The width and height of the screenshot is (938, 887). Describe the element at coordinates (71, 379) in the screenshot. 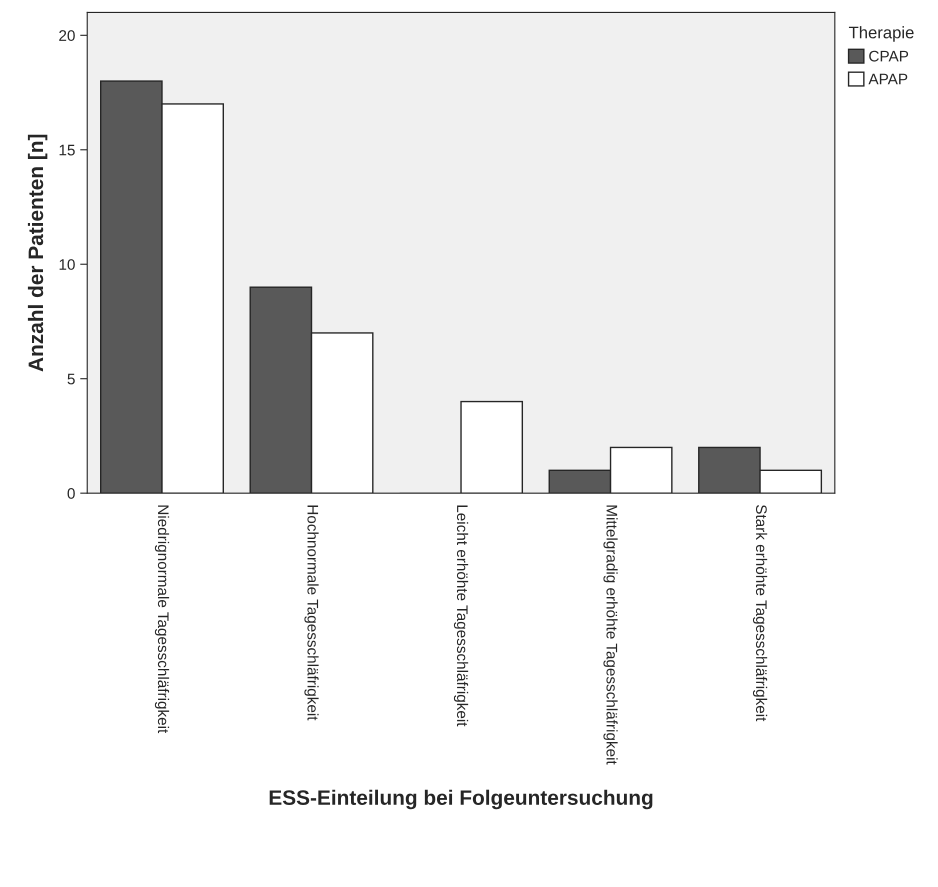

I see `y-tick-label: 5` at that location.